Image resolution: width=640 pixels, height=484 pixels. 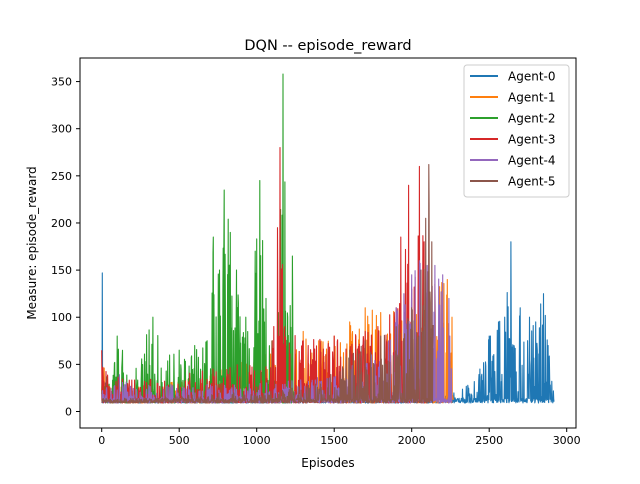 I want to click on legend-label: Agent-2, so click(x=531, y=119).